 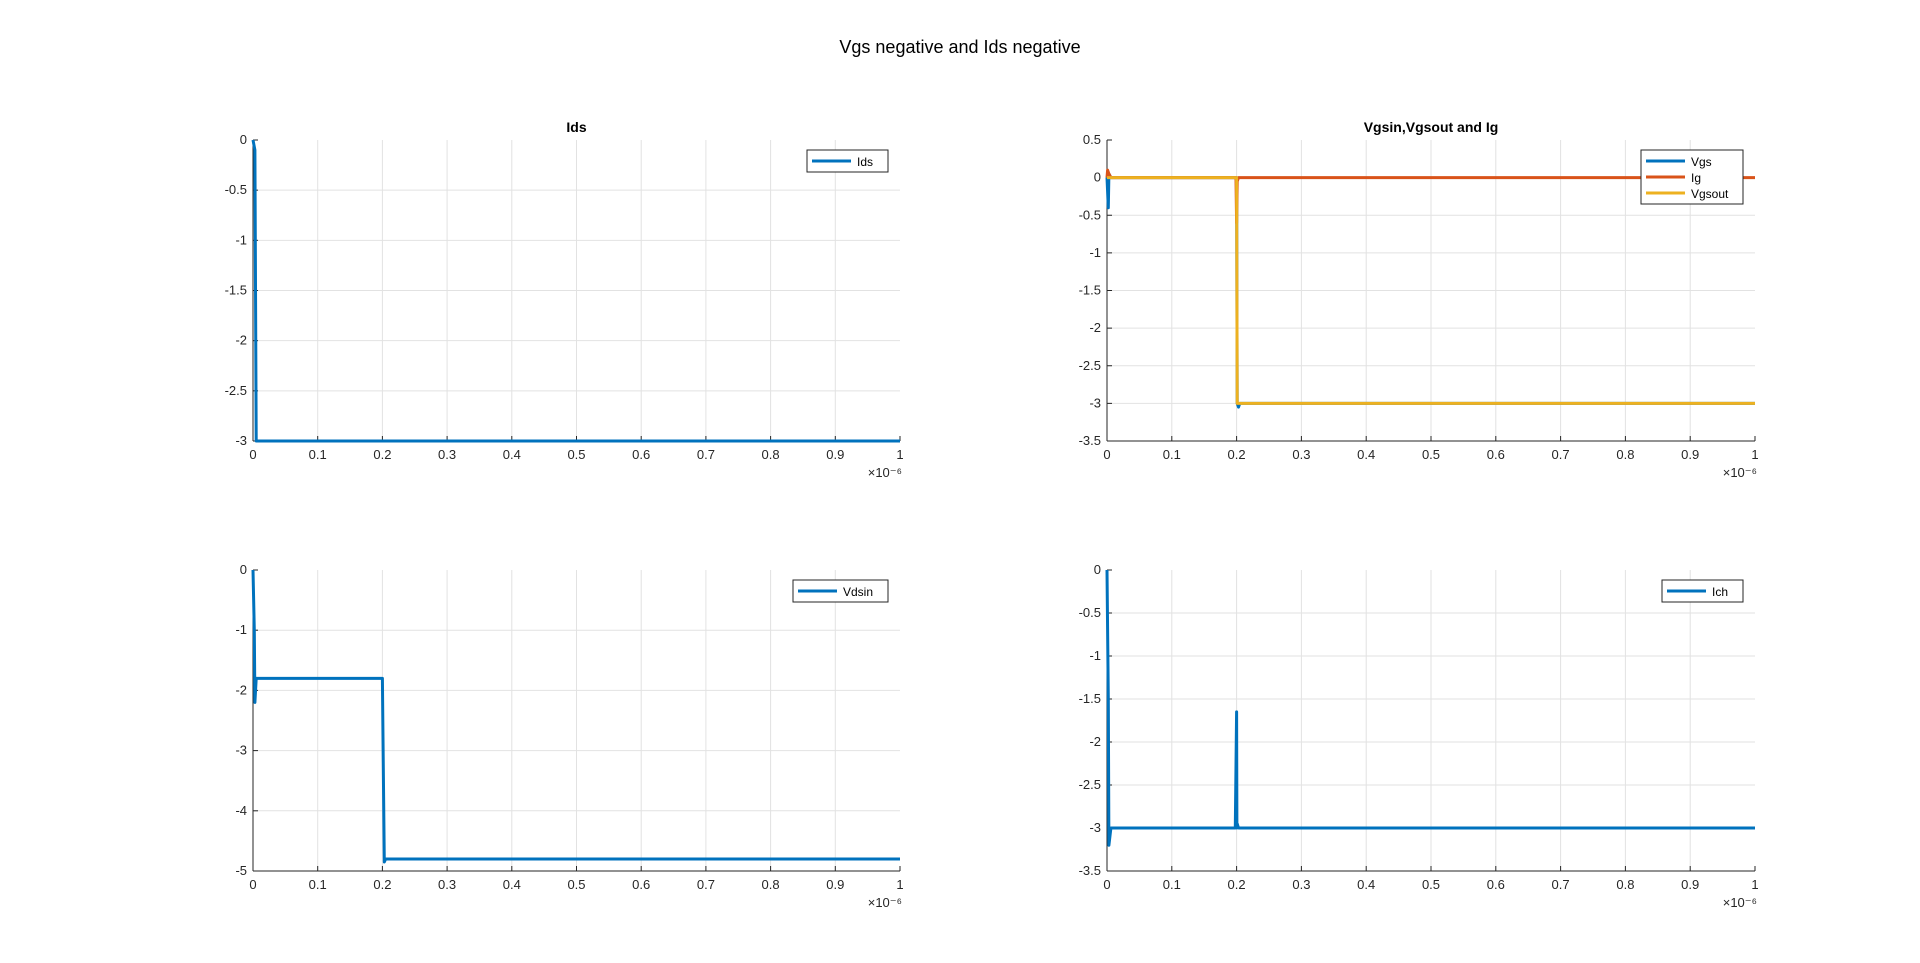 I want to click on legend-label: Ich, so click(x=1720, y=592).